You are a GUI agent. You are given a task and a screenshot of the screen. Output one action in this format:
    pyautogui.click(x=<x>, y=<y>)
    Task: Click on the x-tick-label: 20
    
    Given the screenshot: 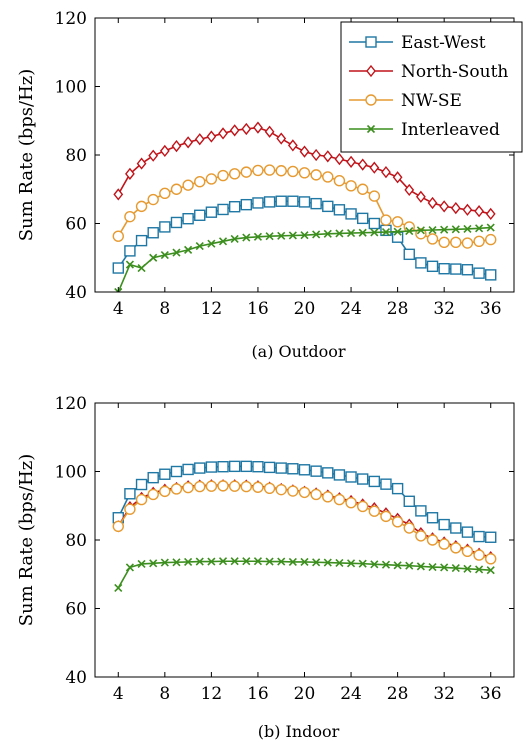 What is the action you would take?
    pyautogui.click(x=305, y=309)
    